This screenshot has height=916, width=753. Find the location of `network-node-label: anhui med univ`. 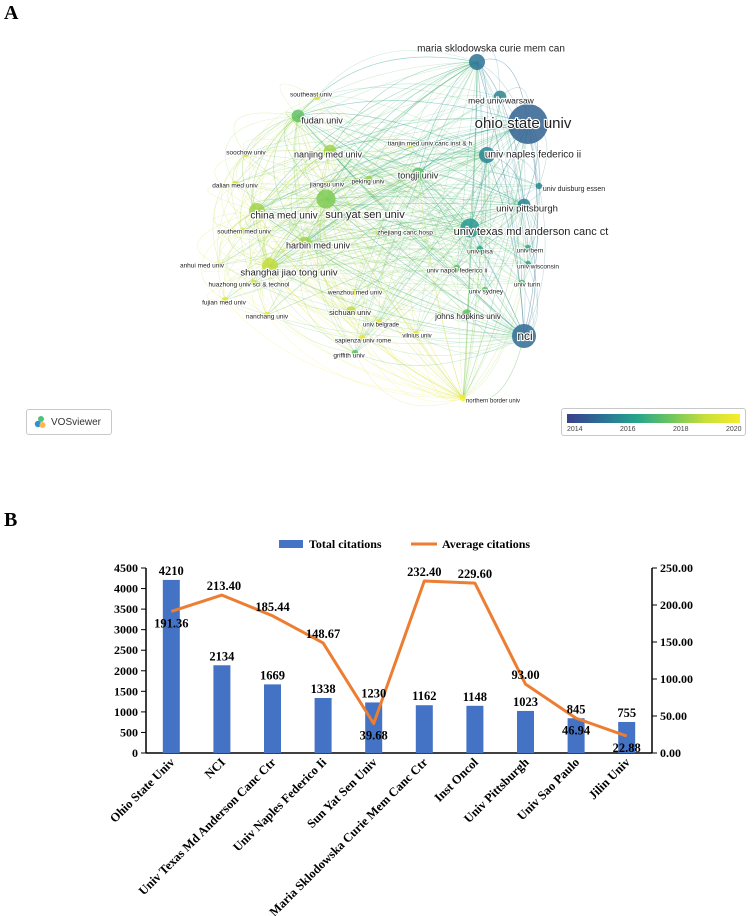

network-node-label: anhui med univ is located at coordinates (202, 266).